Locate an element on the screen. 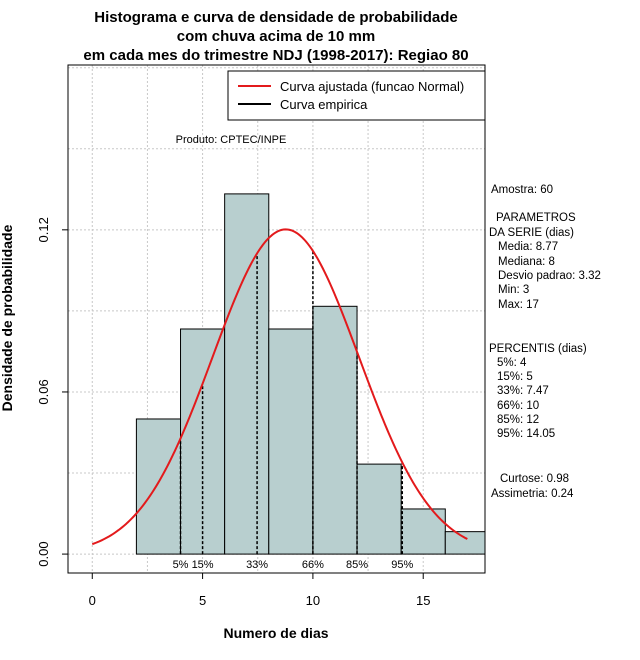 This screenshot has width=640, height=660. percentil-95: 95%: 14.05 is located at coordinates (526, 434).